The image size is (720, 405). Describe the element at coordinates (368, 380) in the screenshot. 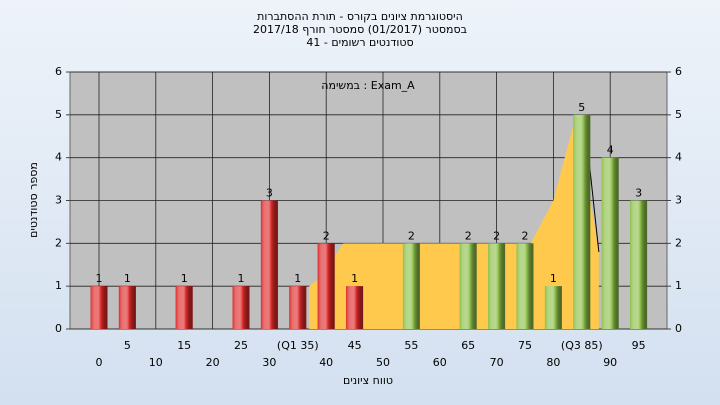

I see `x-axis-label: טווח ציונים` at that location.